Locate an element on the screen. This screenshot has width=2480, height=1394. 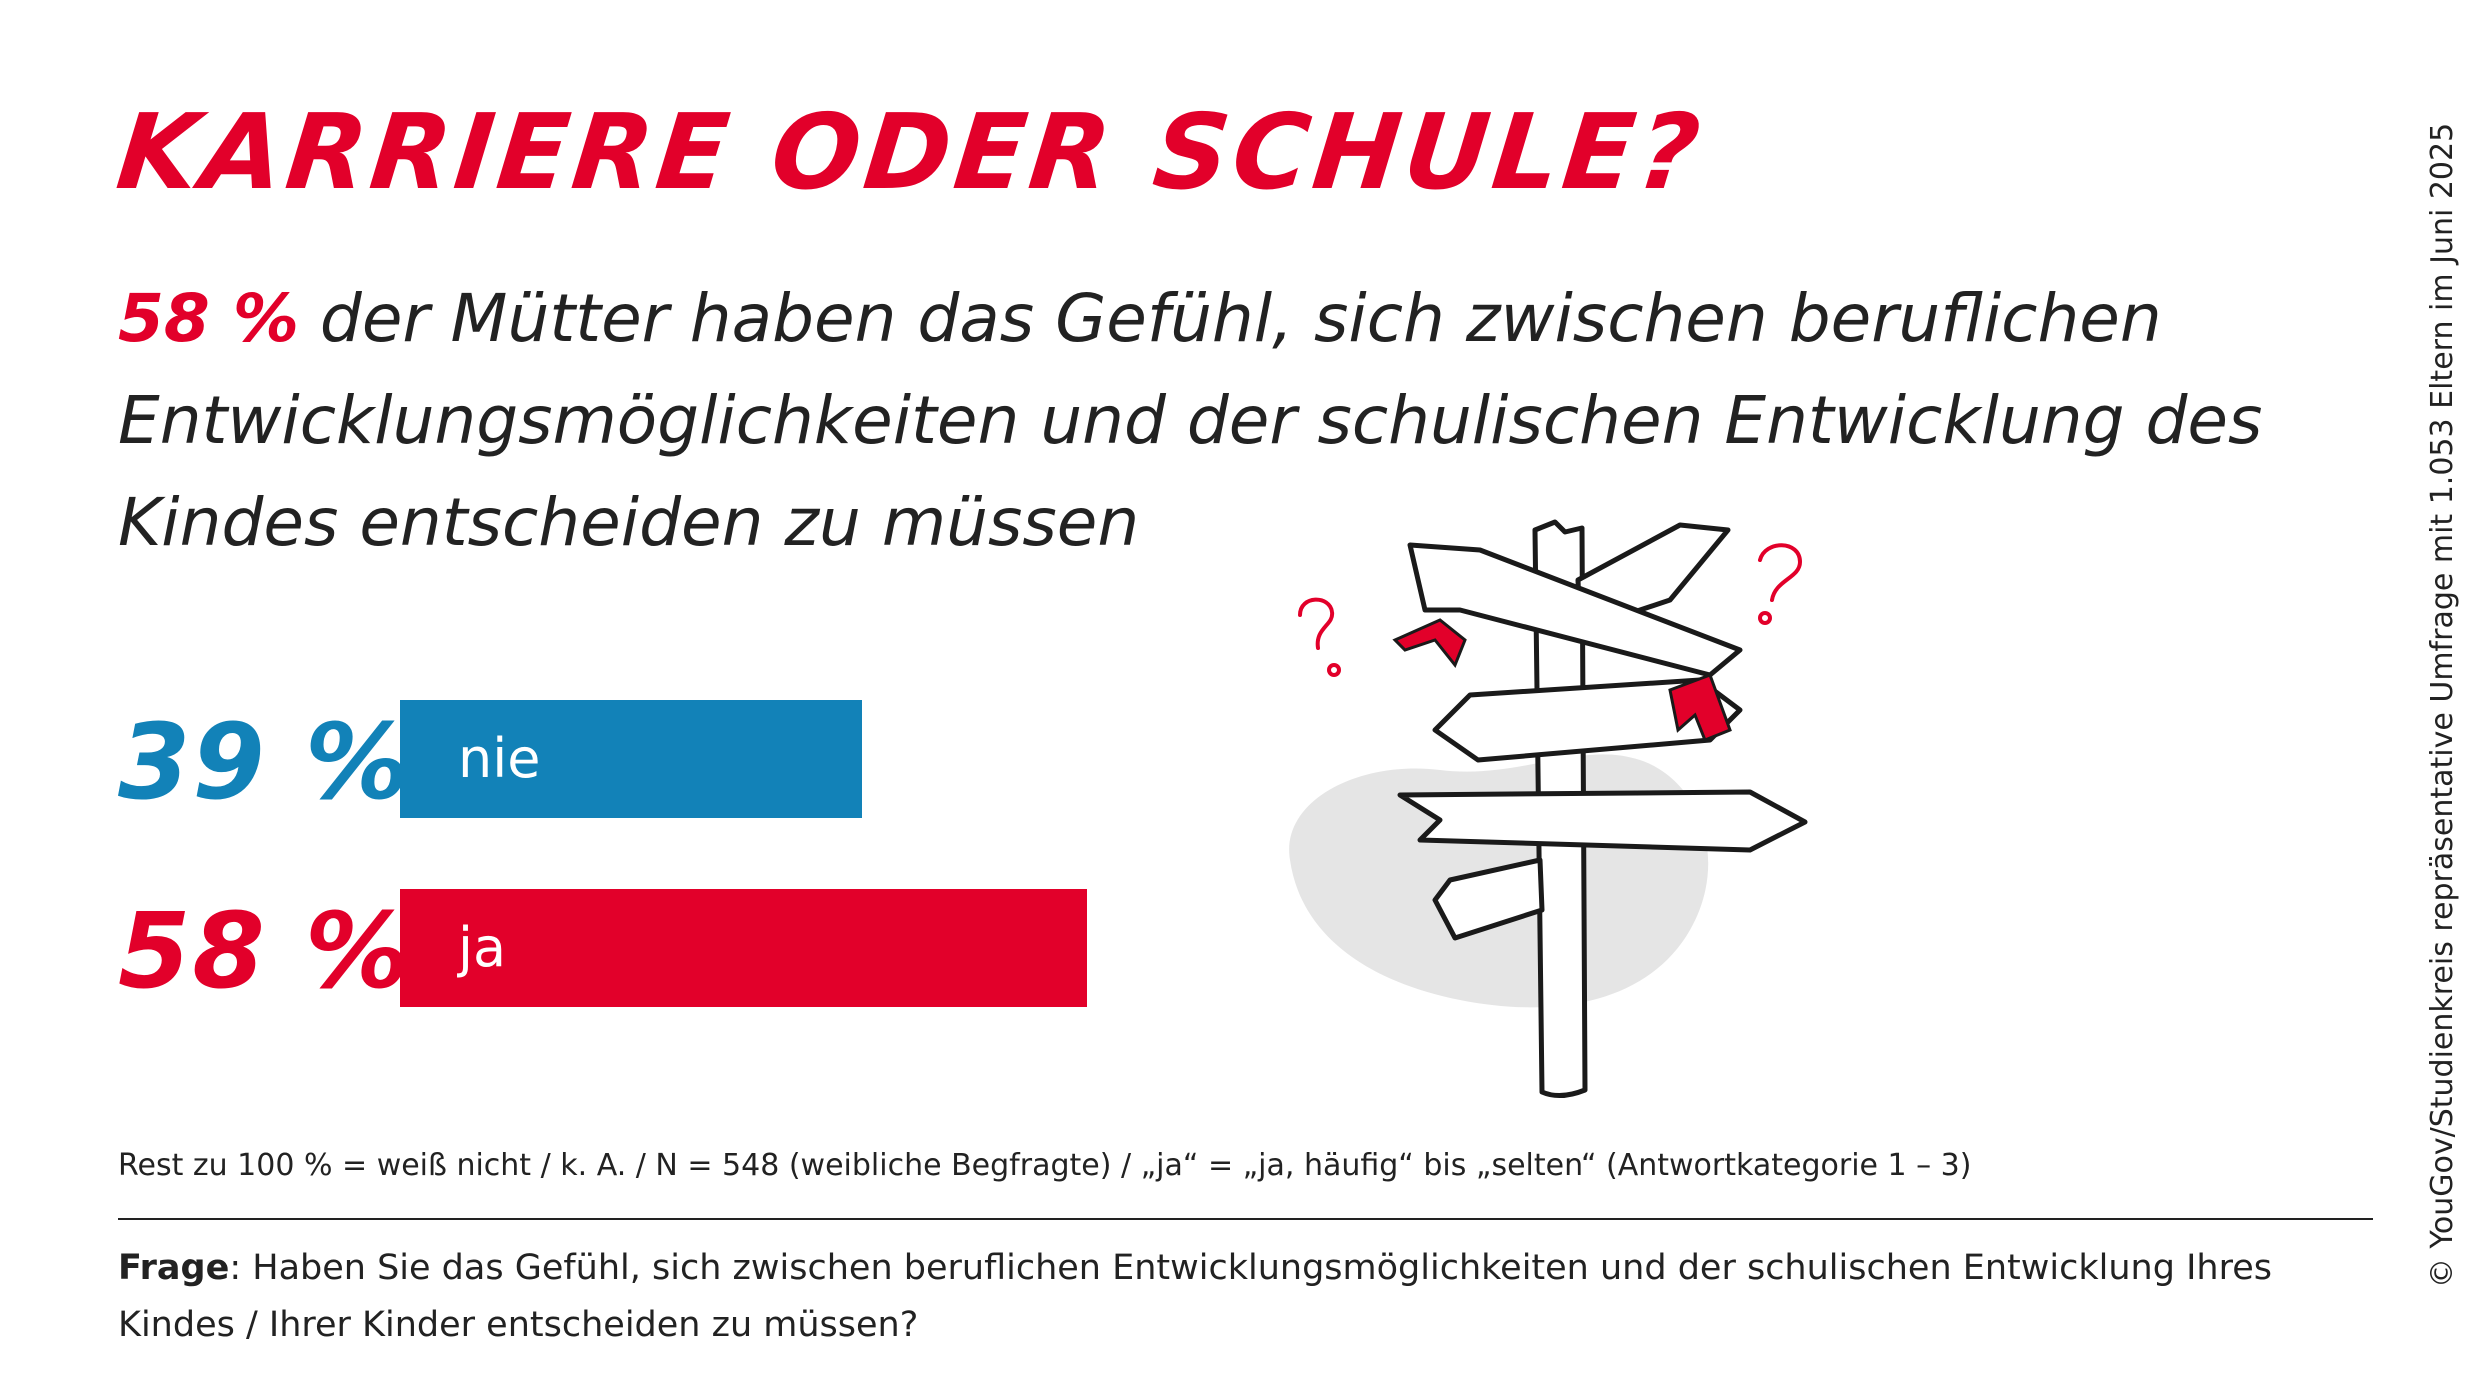
question-mark-right is located at coordinates (1780, 572).